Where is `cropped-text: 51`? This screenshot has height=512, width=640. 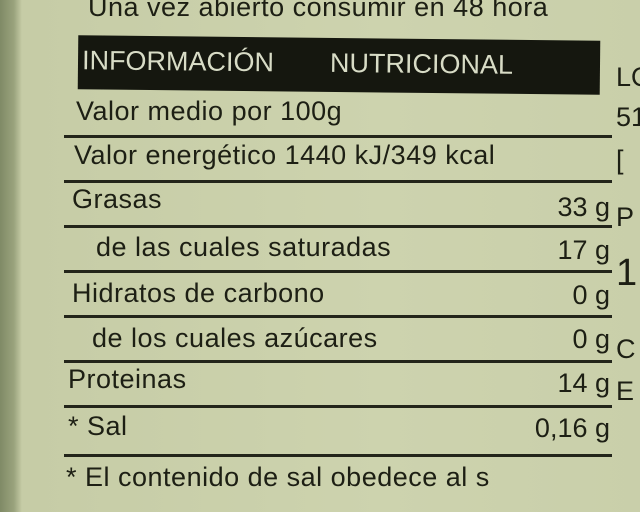 cropped-text: 51 is located at coordinates (628, 117).